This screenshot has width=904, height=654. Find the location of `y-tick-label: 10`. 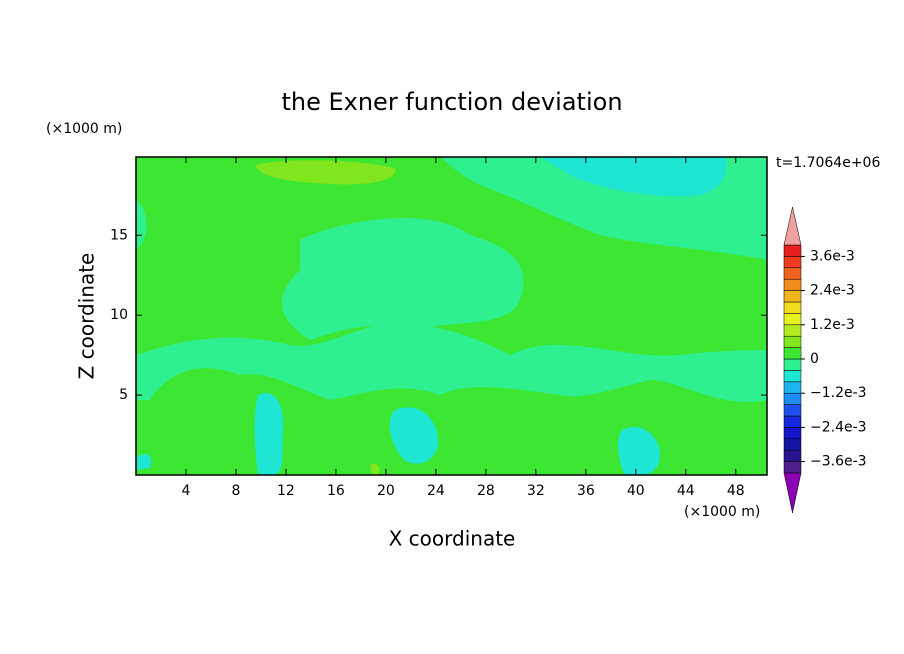

y-tick-label: 10 is located at coordinates (119, 315).